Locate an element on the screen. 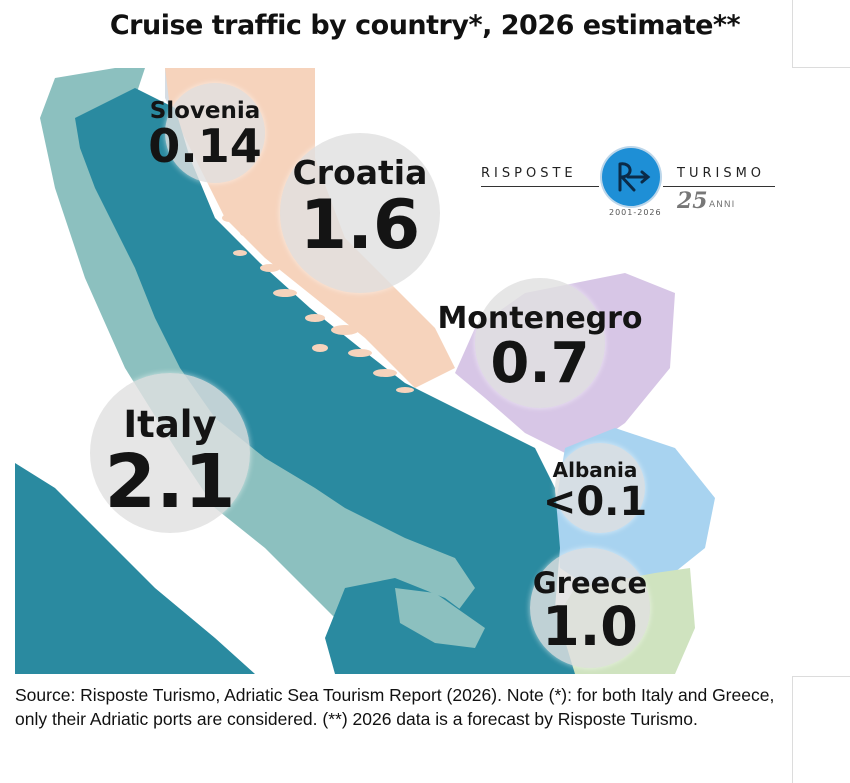 This screenshot has width=850, height=783. logo-anniversary: 25 is located at coordinates (692, 201).